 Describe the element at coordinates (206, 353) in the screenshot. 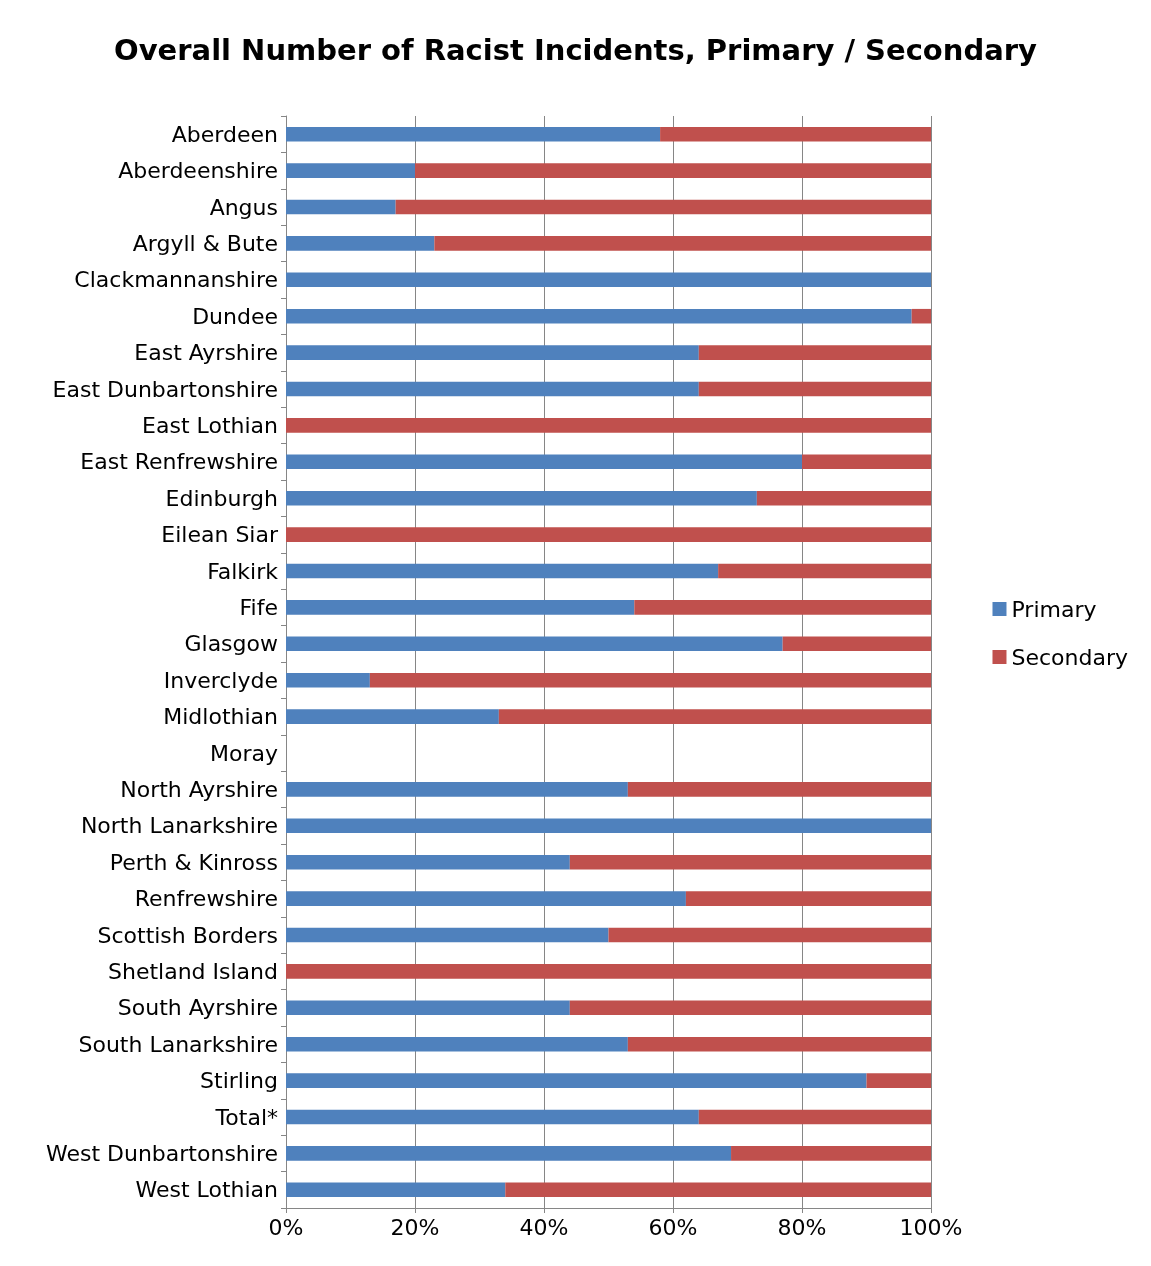

I see `y-tick-label: East Ayrshire` at that location.